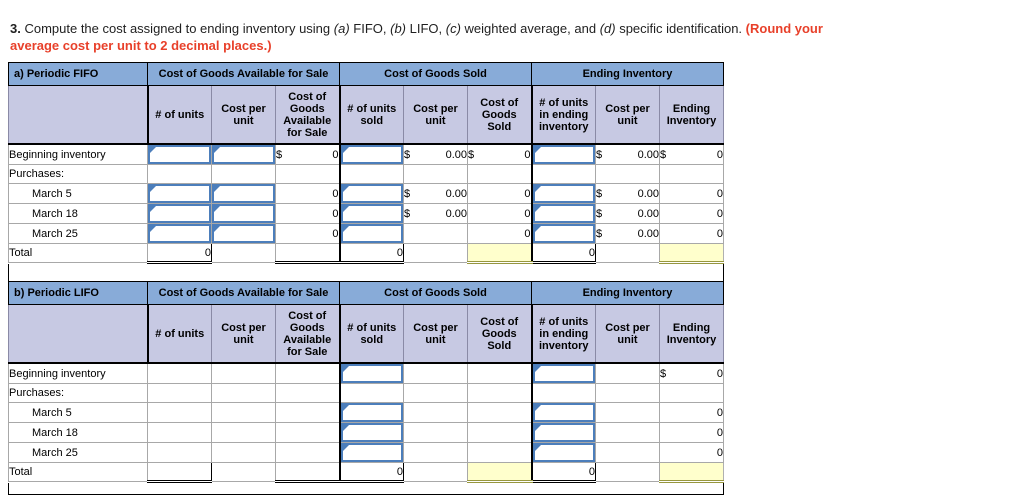 This screenshot has height=499, width=1024. What do you see at coordinates (308, 393) in the screenshot?
I see `b-purchases-cost-of-goods-available-cell` at bounding box center [308, 393].